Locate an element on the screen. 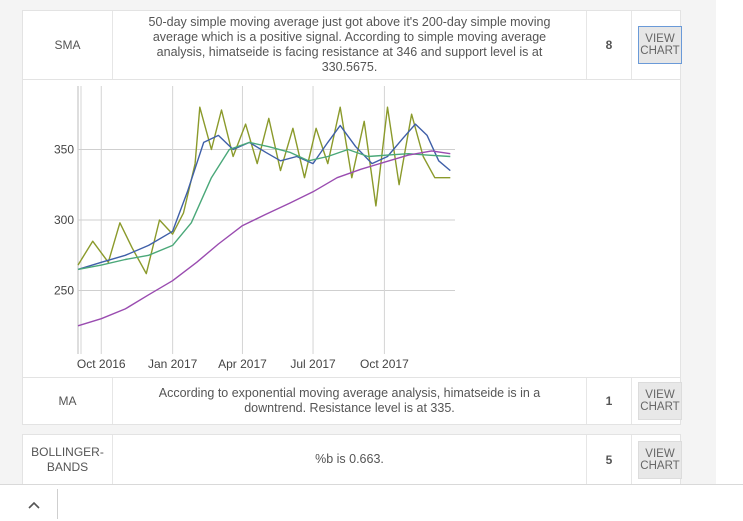  indicator-name: SMA is located at coordinates (68, 45).